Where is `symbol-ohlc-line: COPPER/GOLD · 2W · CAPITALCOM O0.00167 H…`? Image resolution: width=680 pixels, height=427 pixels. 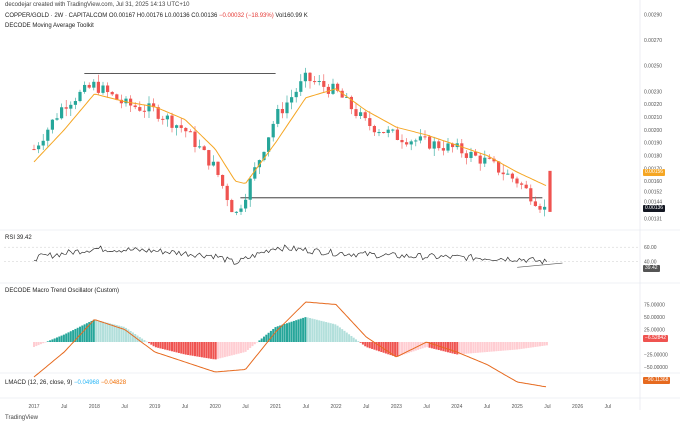 symbol-ohlc-line: COPPER/GOLD · 2W · CAPITALCOM O0.00167 H… is located at coordinates (156, 16).